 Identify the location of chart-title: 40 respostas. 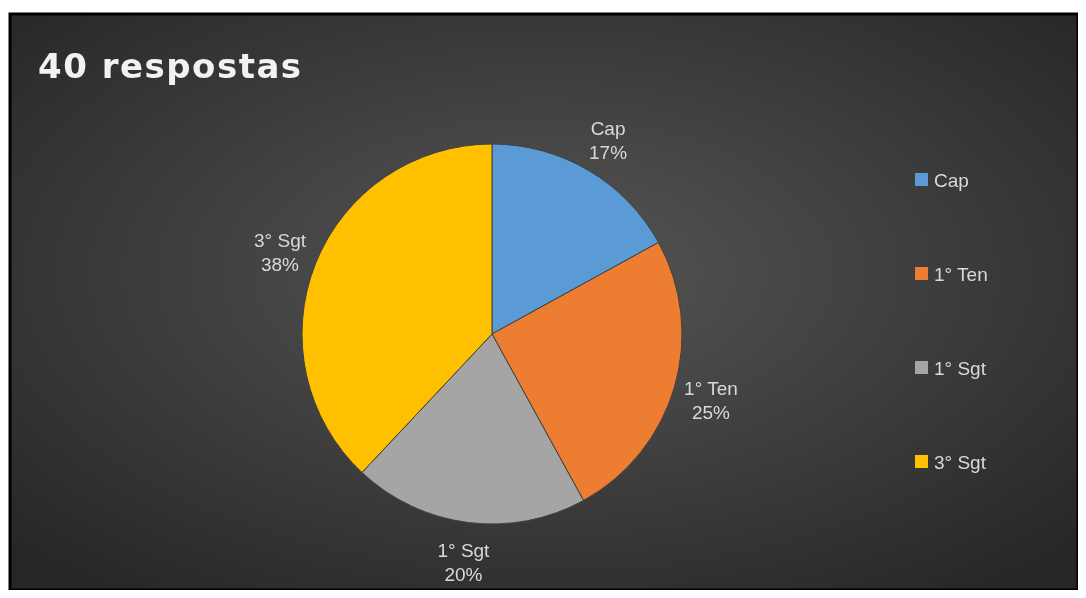
(170, 66).